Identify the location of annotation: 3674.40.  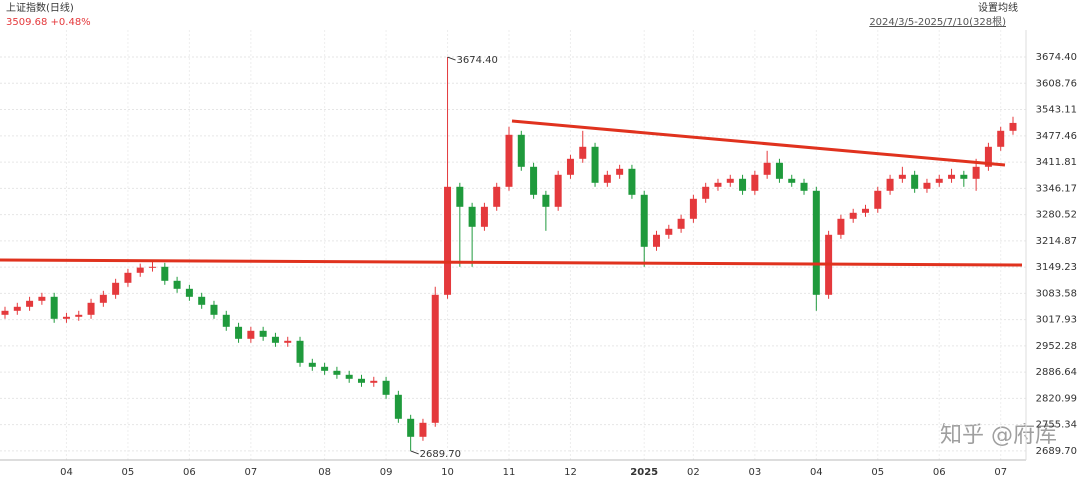
(477, 60).